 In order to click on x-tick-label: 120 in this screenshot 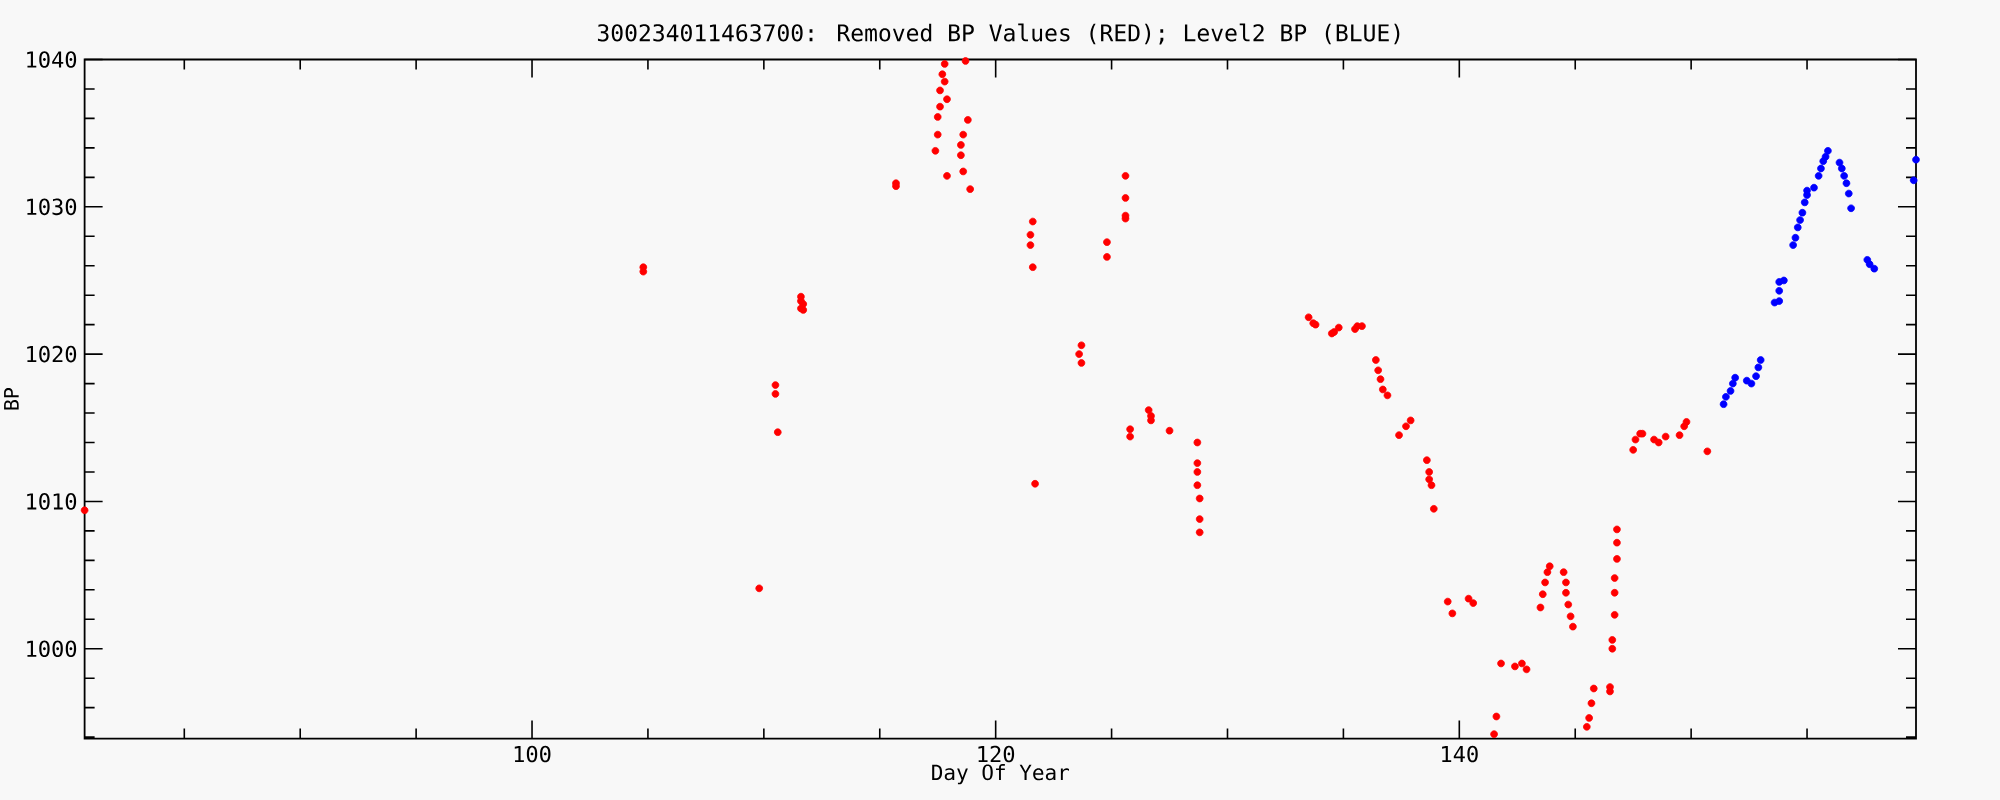, I will do `click(996, 754)`.